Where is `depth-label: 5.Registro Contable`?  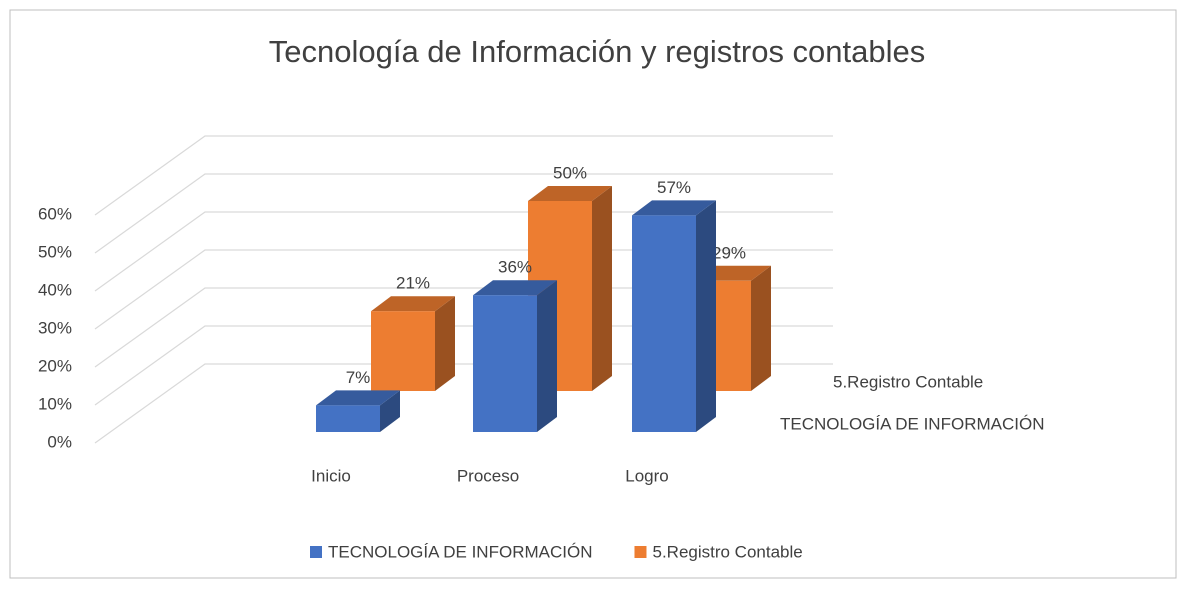 depth-label: 5.Registro Contable is located at coordinates (908, 381).